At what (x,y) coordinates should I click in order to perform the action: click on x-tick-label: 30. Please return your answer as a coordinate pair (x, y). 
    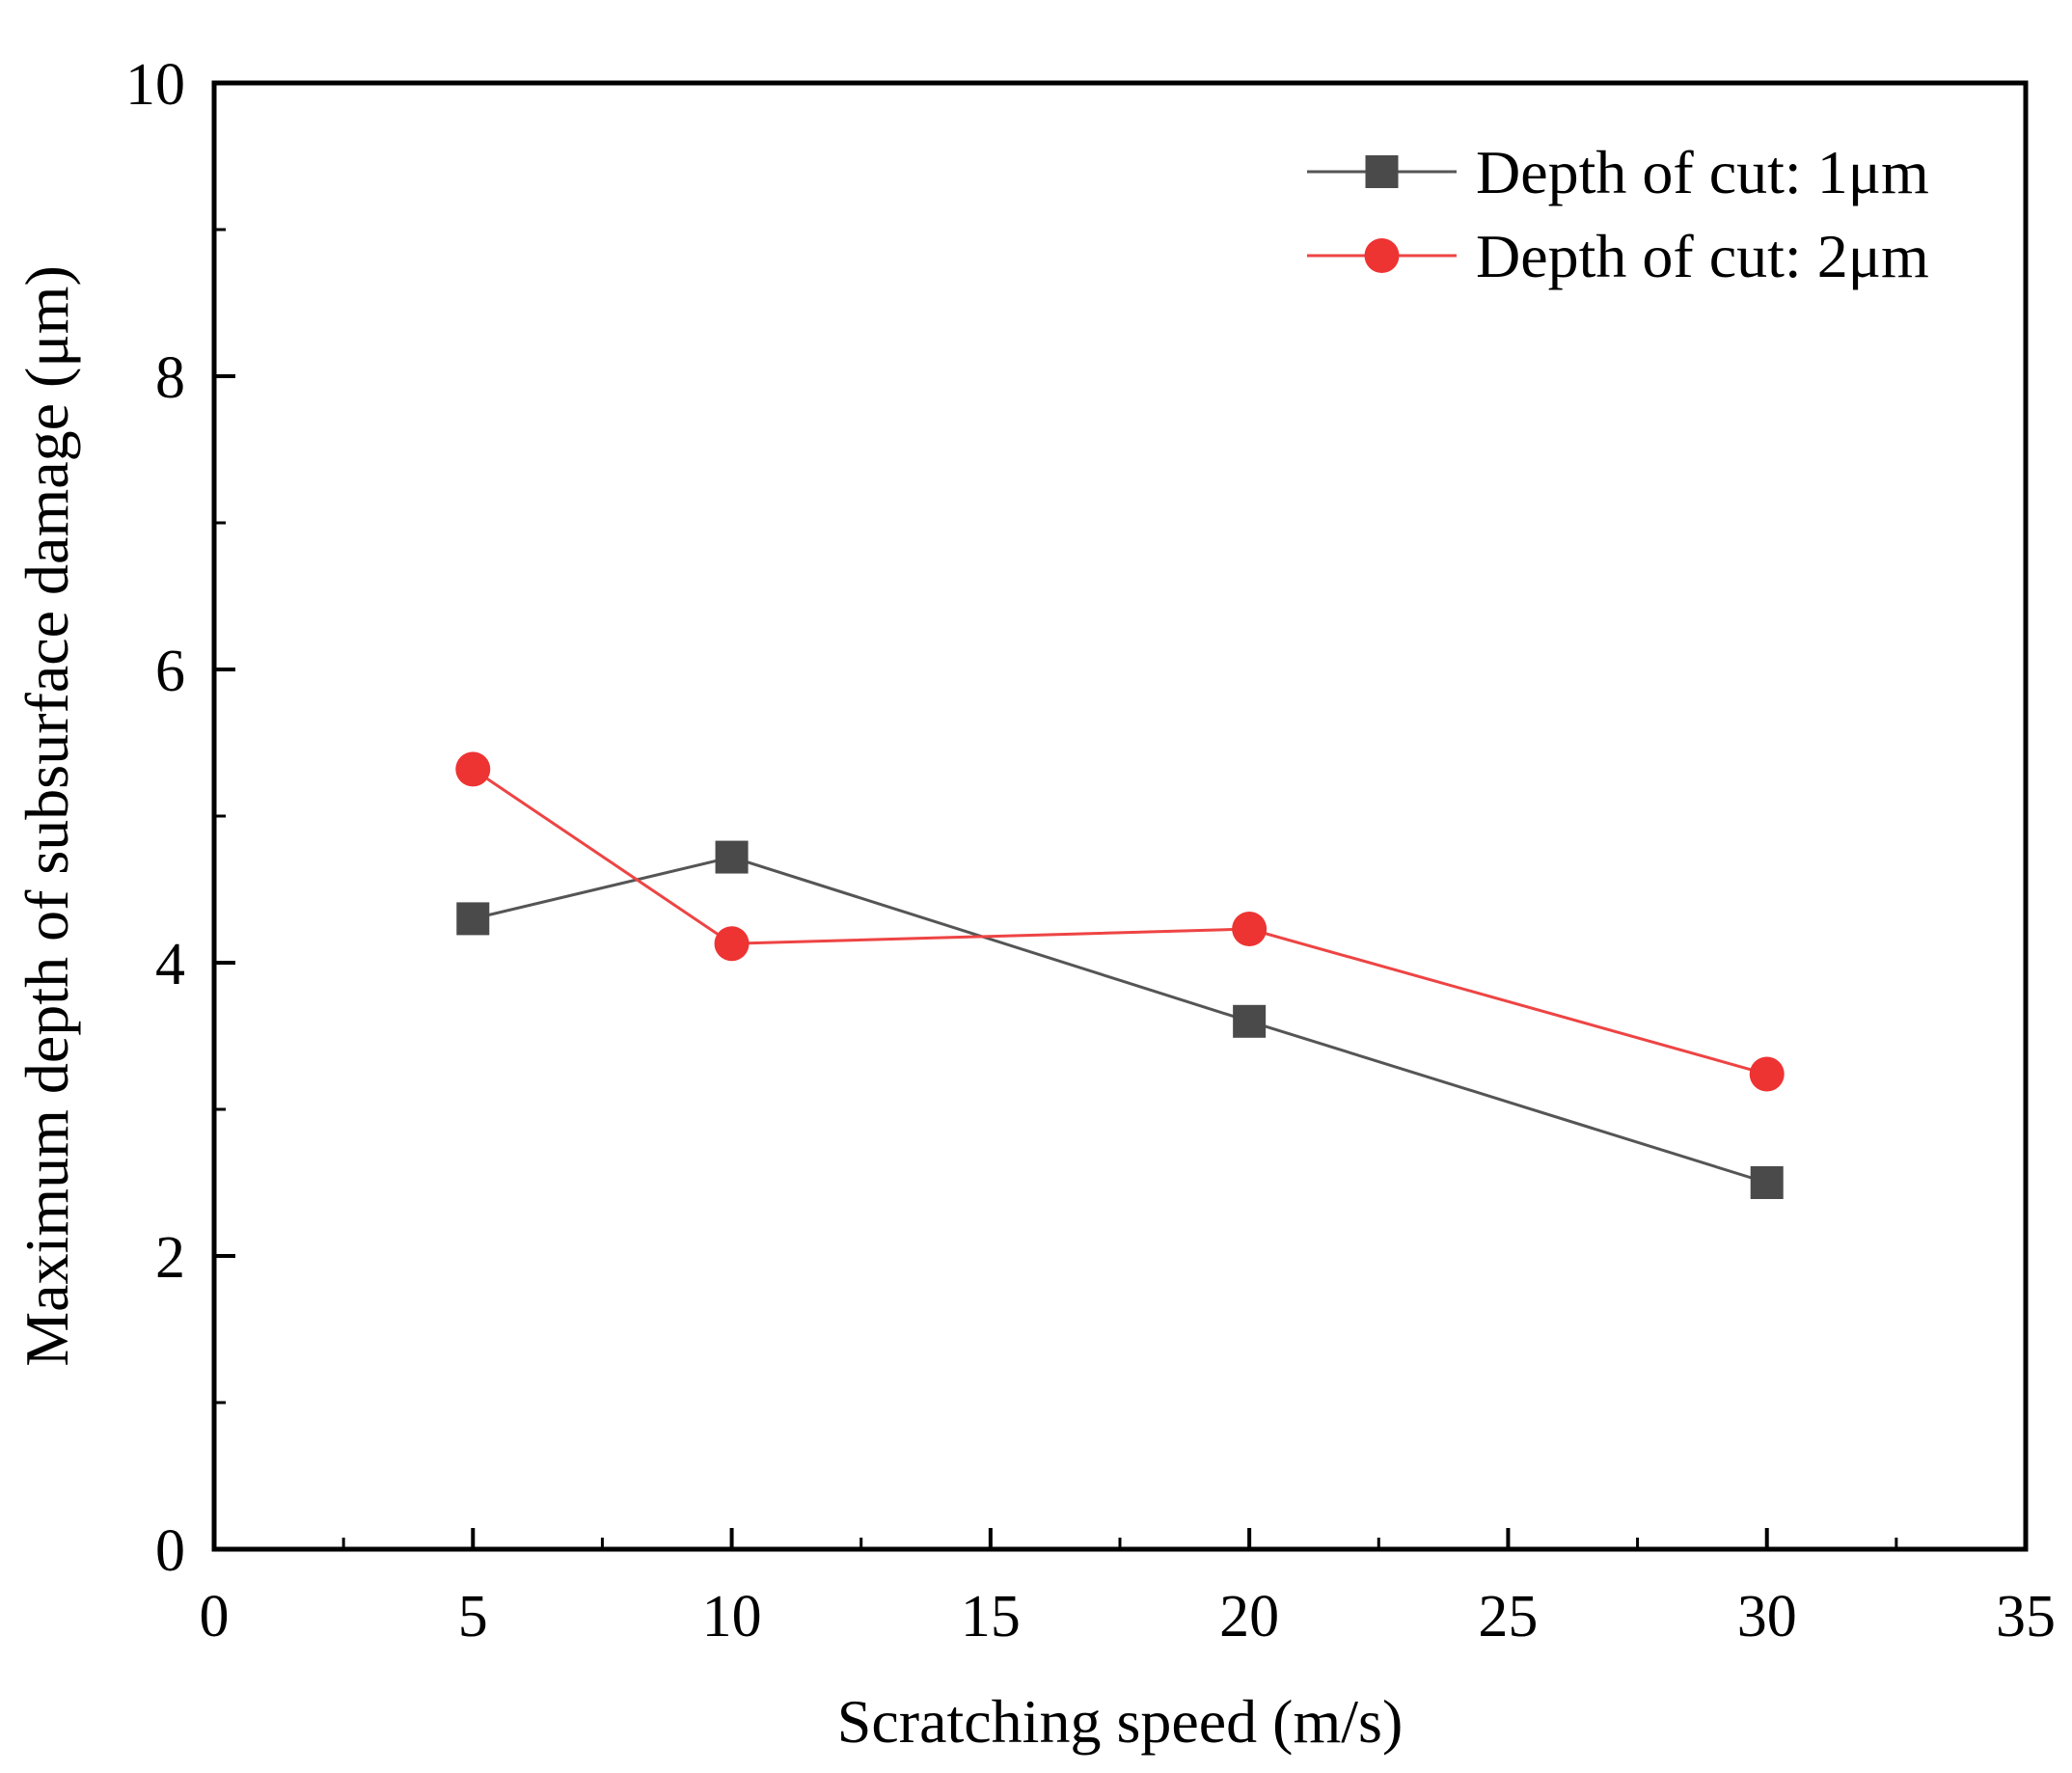
    Looking at the image, I should click on (1767, 1617).